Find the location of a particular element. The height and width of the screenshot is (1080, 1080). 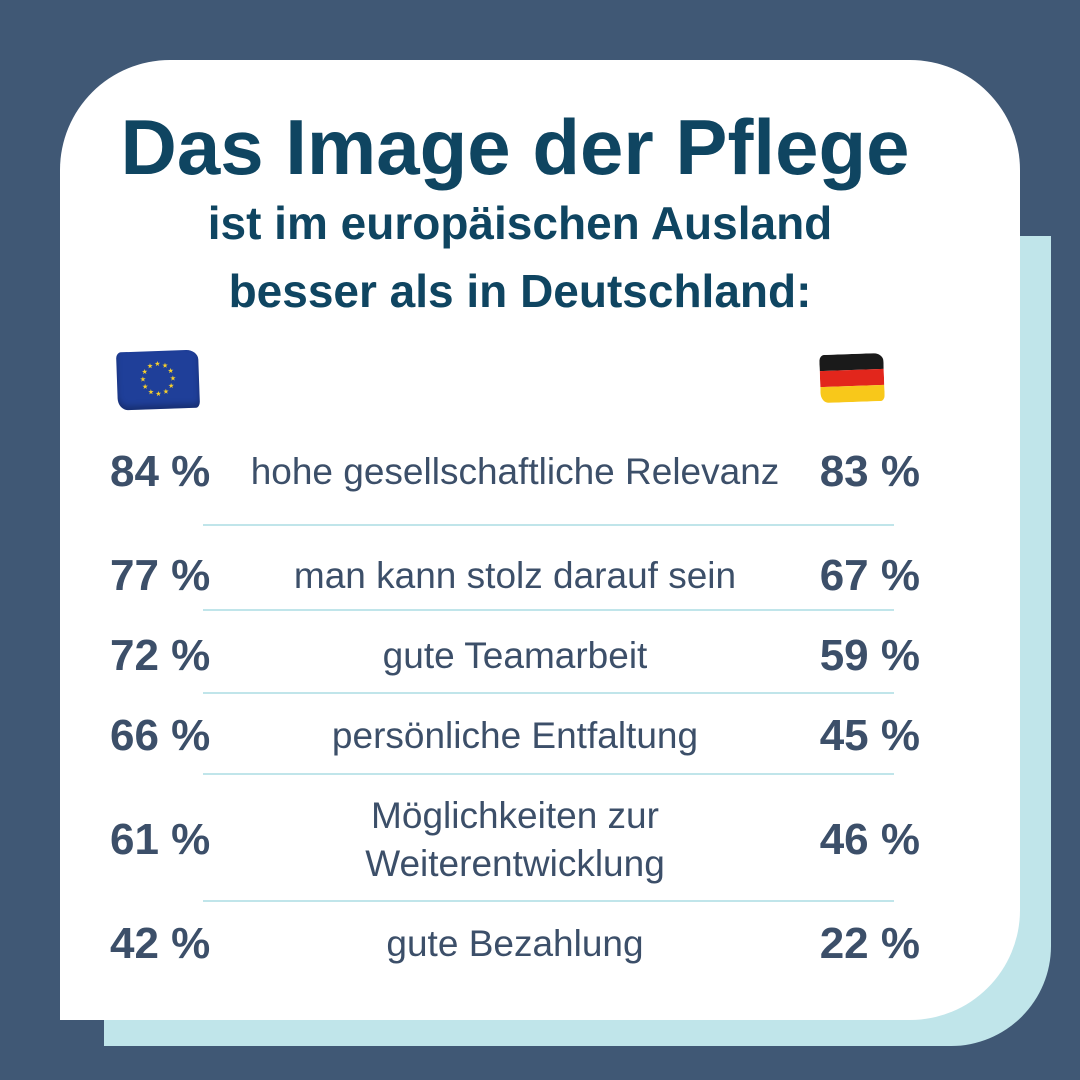

subtitle-highlight-germany-text: Deutschland: is located at coordinates (666, 291).